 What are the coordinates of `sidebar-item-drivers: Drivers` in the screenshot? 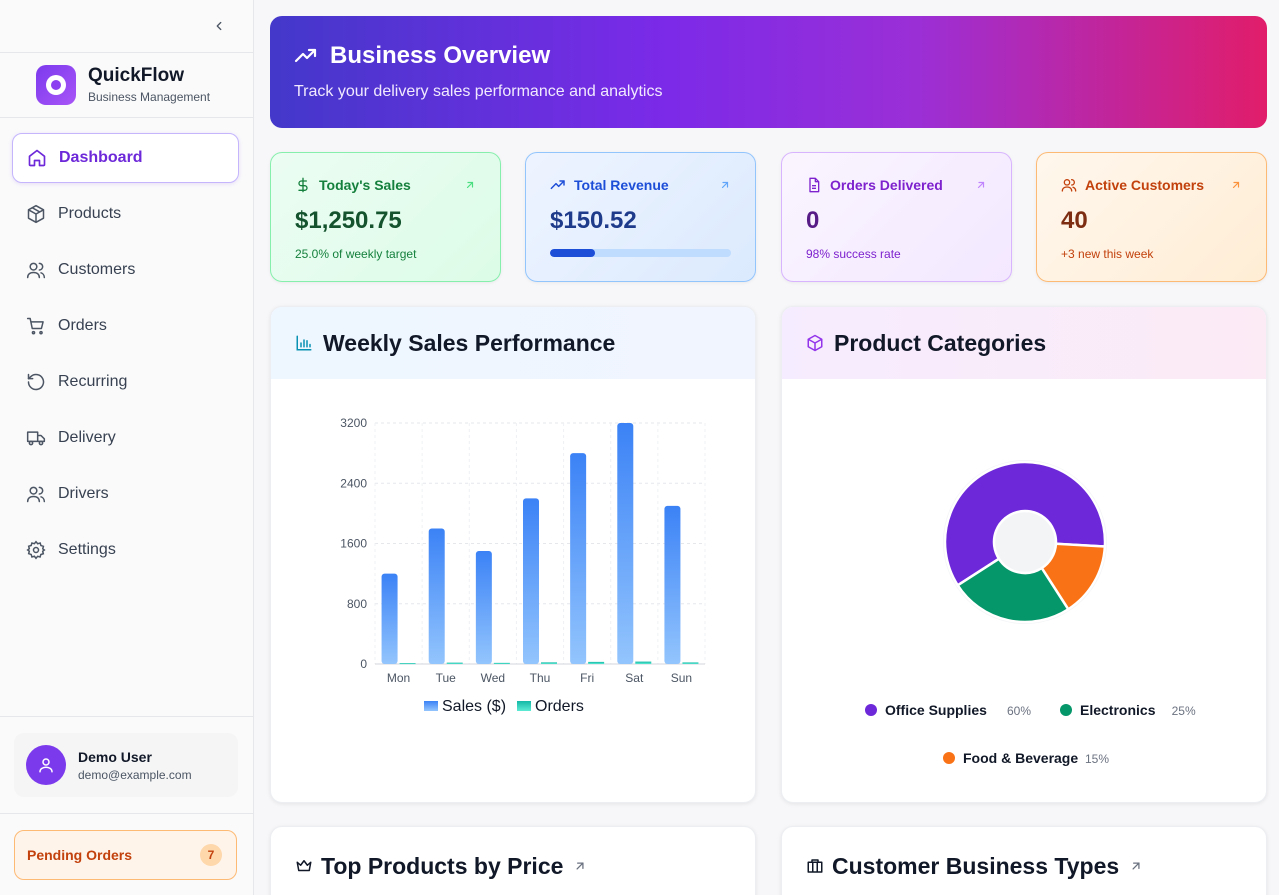 It's located at (125, 494).